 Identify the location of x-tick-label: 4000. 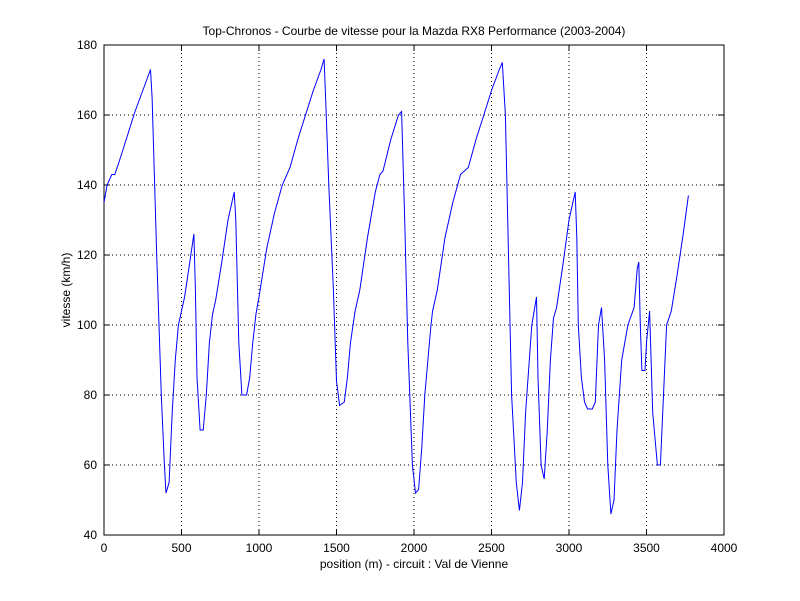
(724, 548).